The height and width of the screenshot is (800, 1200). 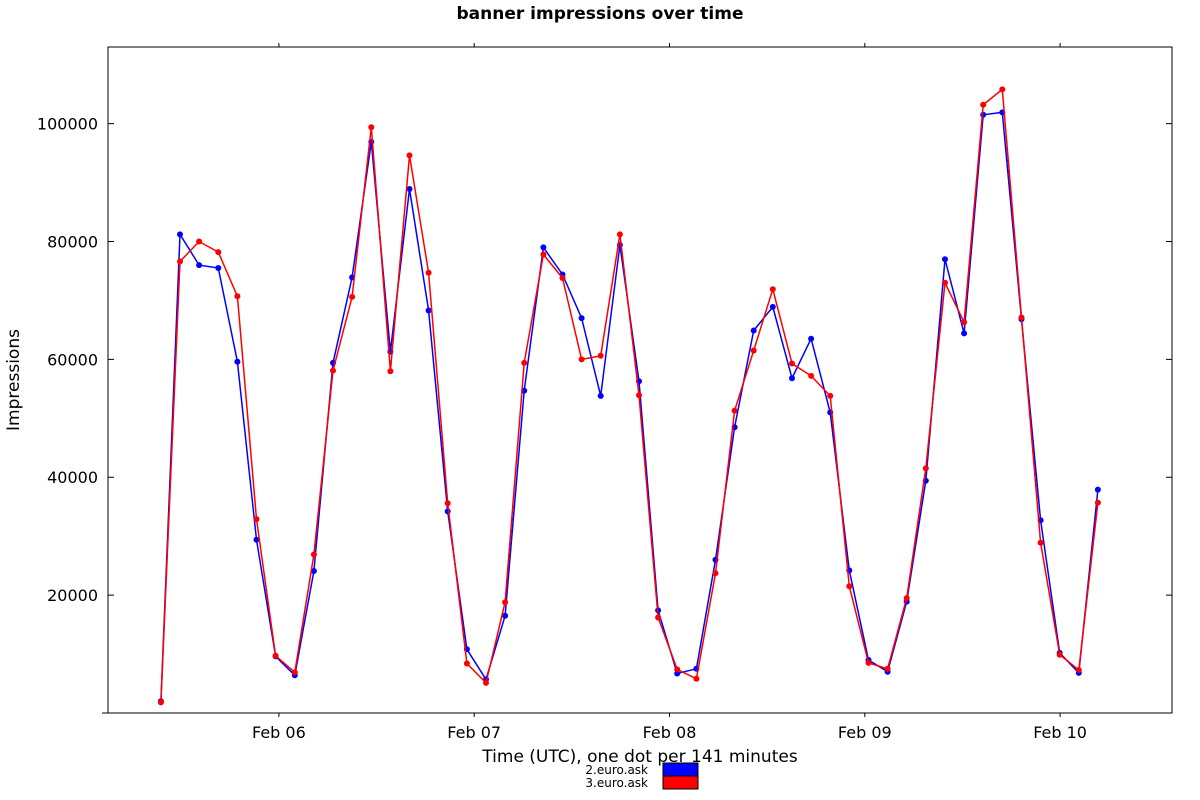 I want to click on y-tick-label: 80000, so click(x=72, y=241).